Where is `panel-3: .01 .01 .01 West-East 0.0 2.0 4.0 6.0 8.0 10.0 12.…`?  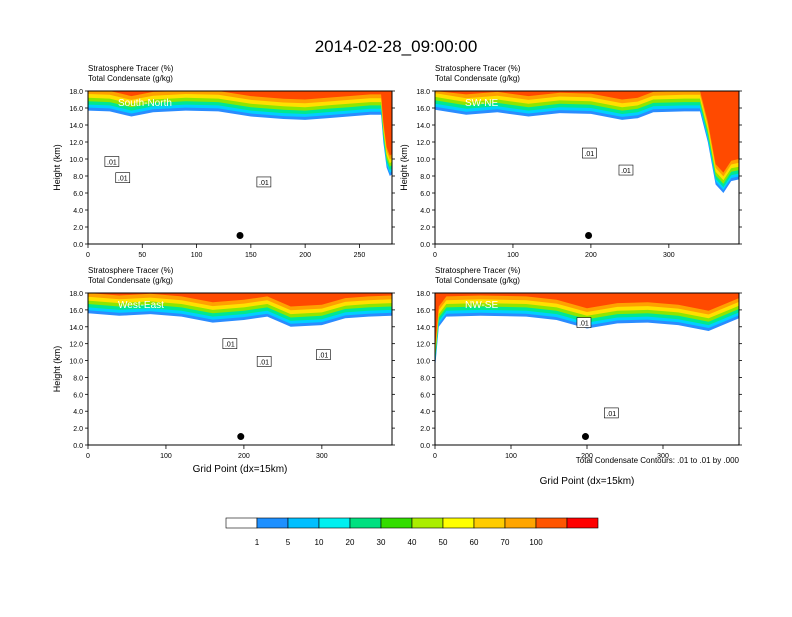
panel-3: .01 .01 .01 West-East 0.0 2.0 4.0 6.0 8.0 10.0 12.… is located at coordinates (223, 370).